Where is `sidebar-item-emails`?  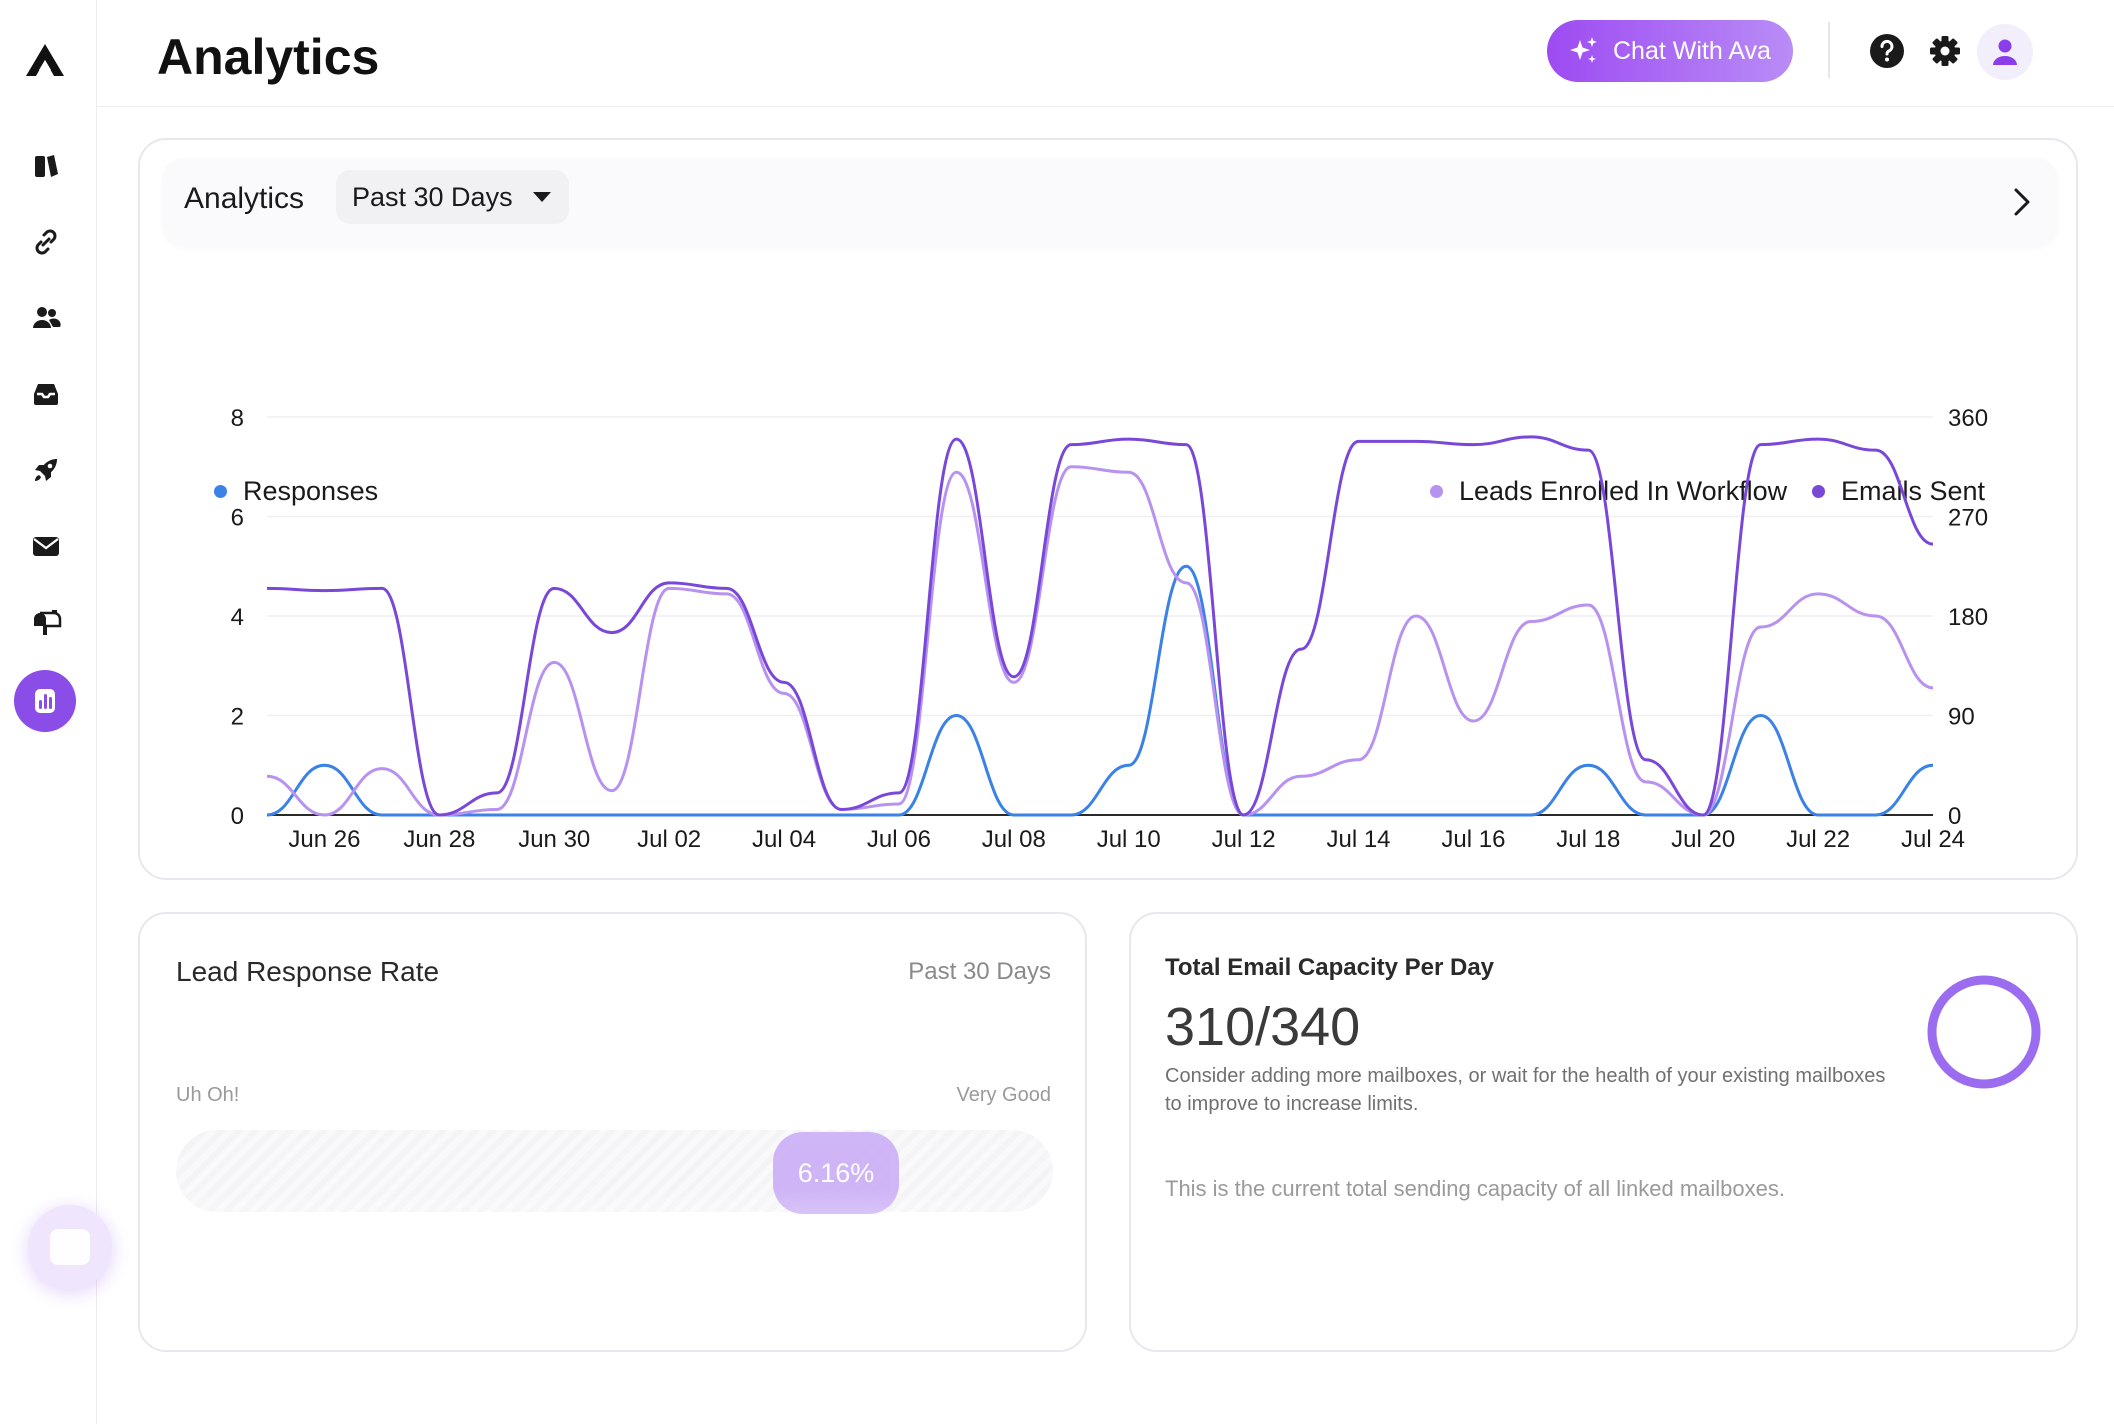 sidebar-item-emails is located at coordinates (46, 546).